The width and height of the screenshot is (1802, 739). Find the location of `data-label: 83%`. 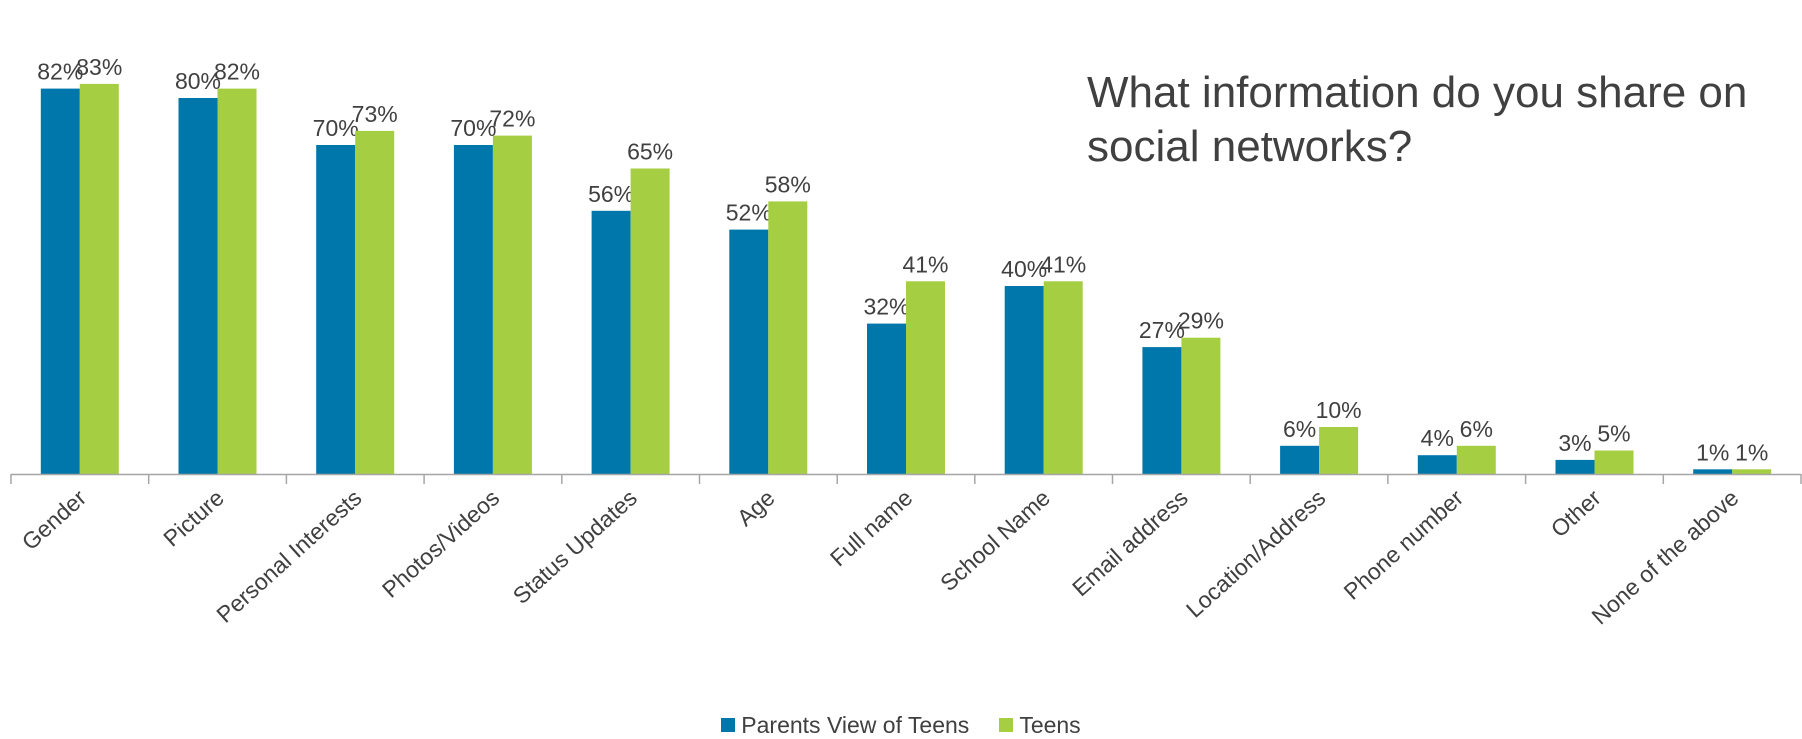

data-label: 83% is located at coordinates (99, 67).